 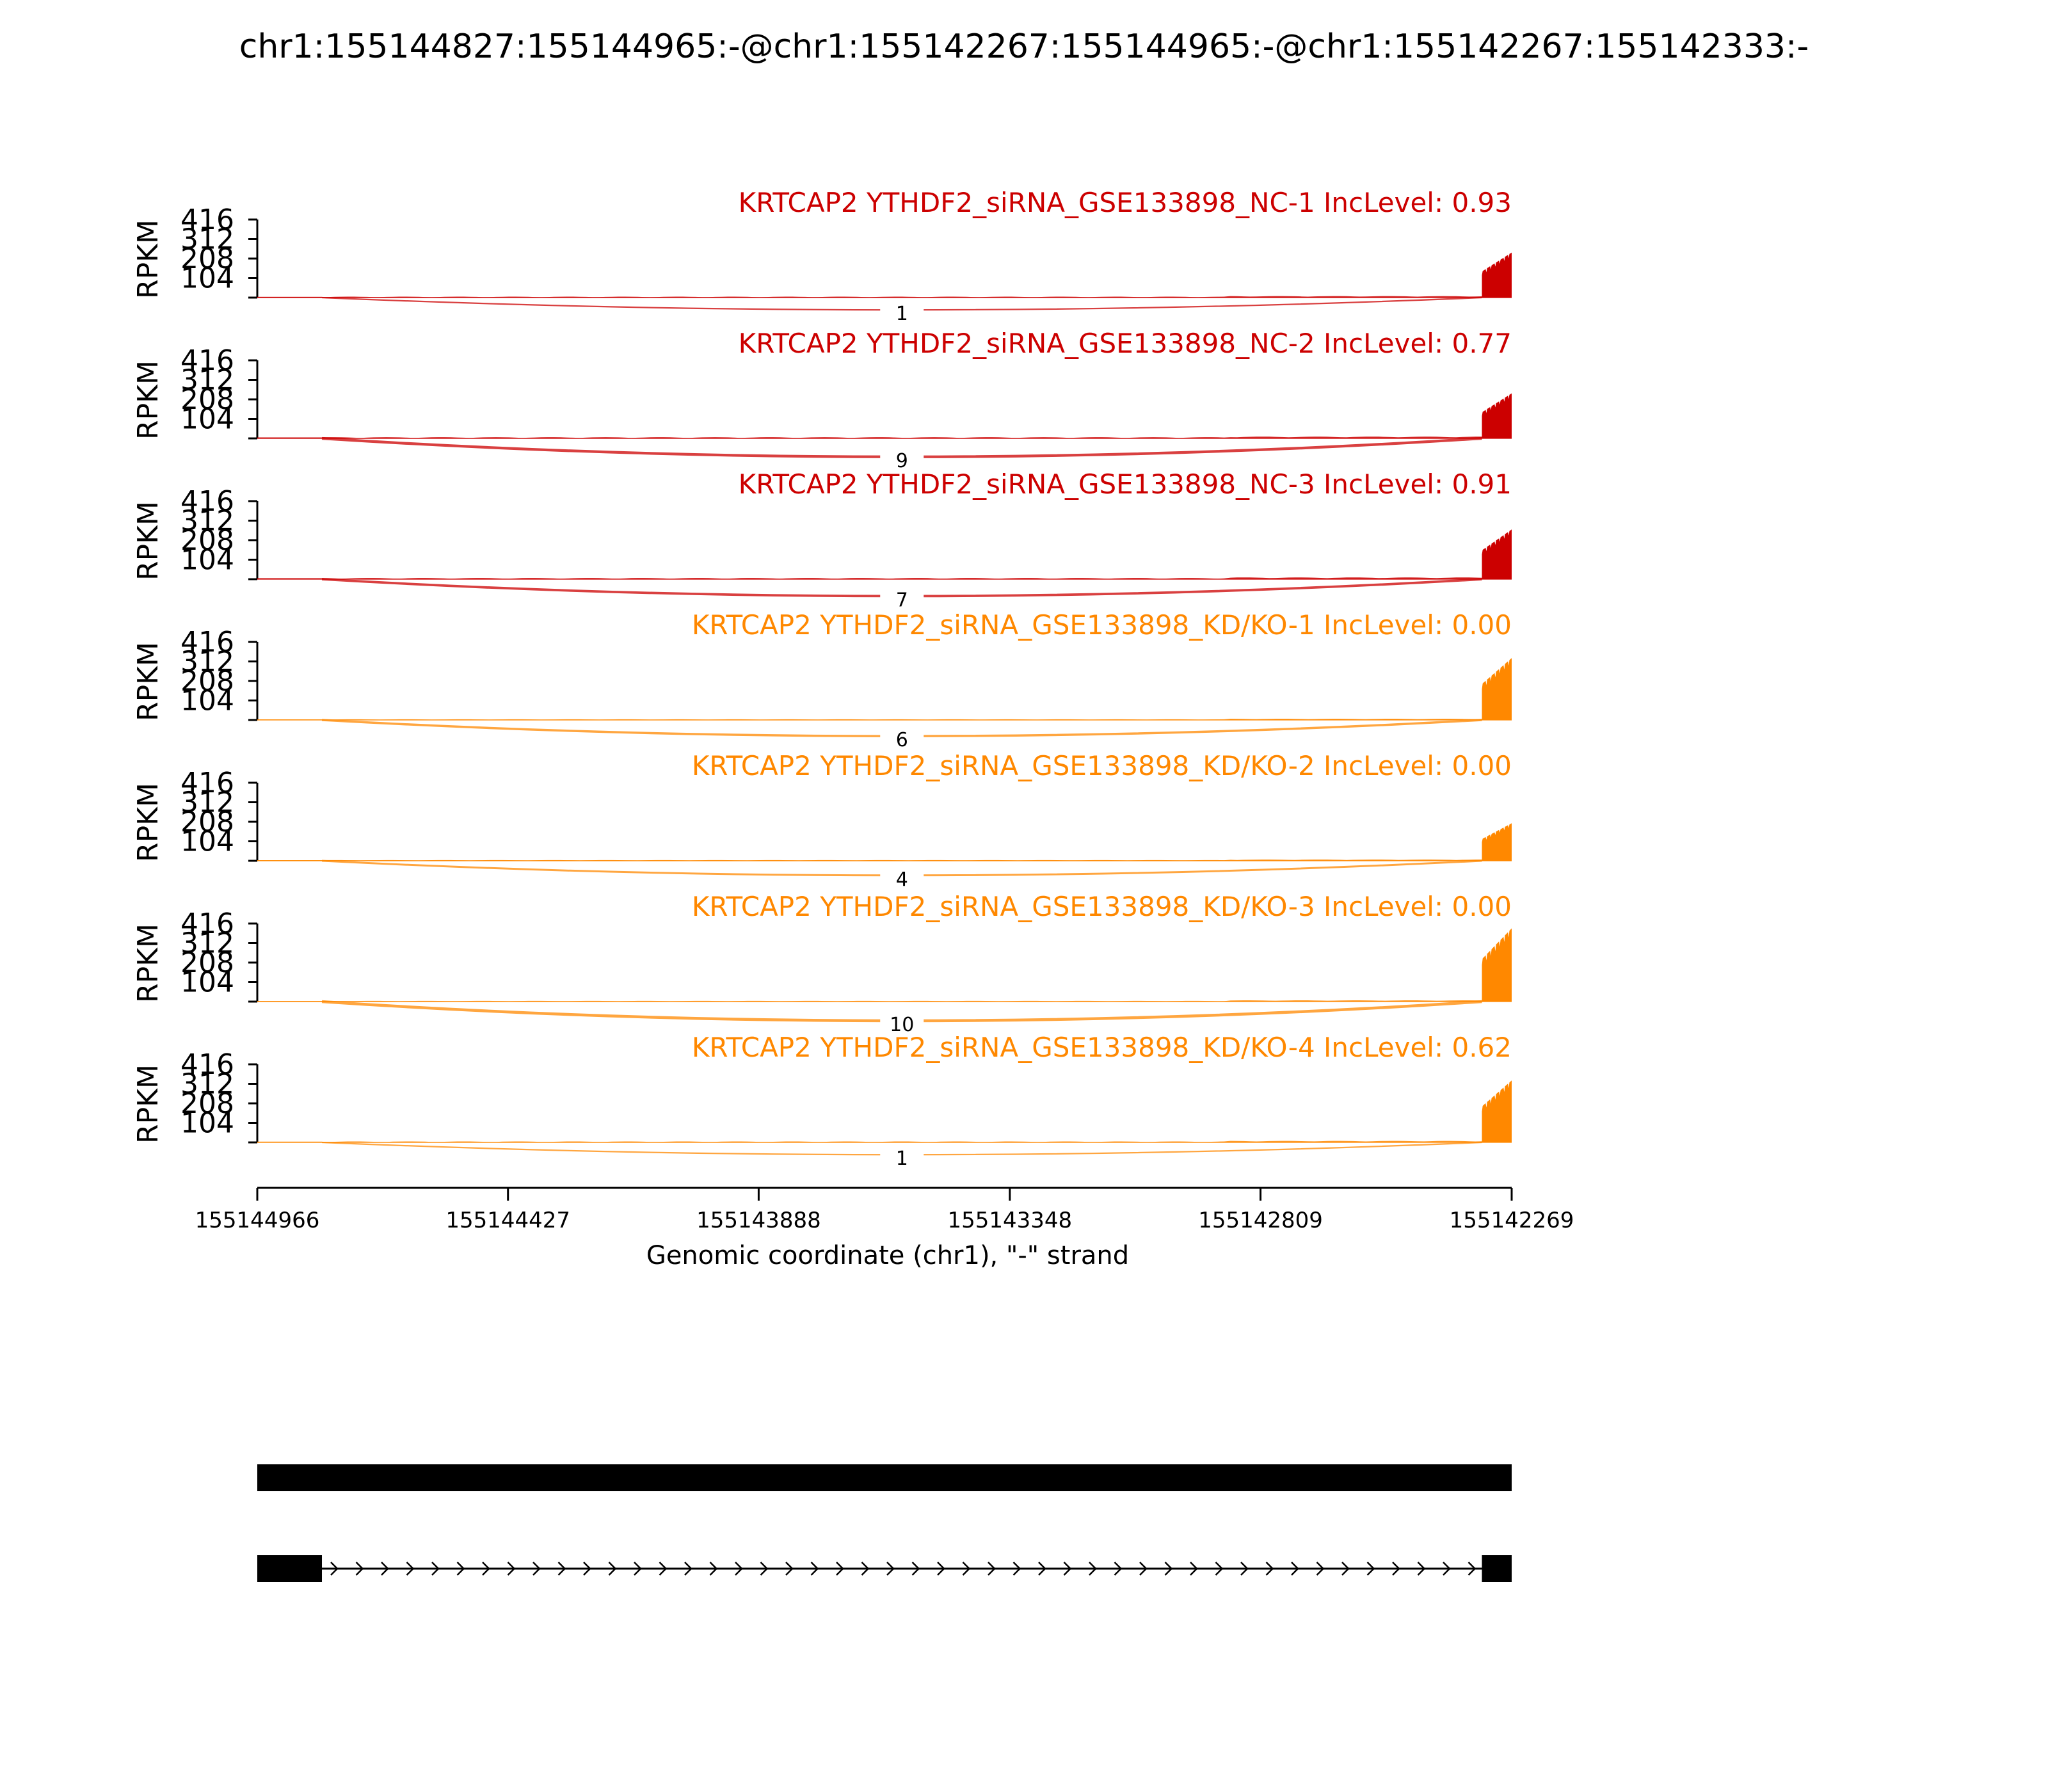 I want to click on junction-count-label: 4, so click(x=902, y=879).